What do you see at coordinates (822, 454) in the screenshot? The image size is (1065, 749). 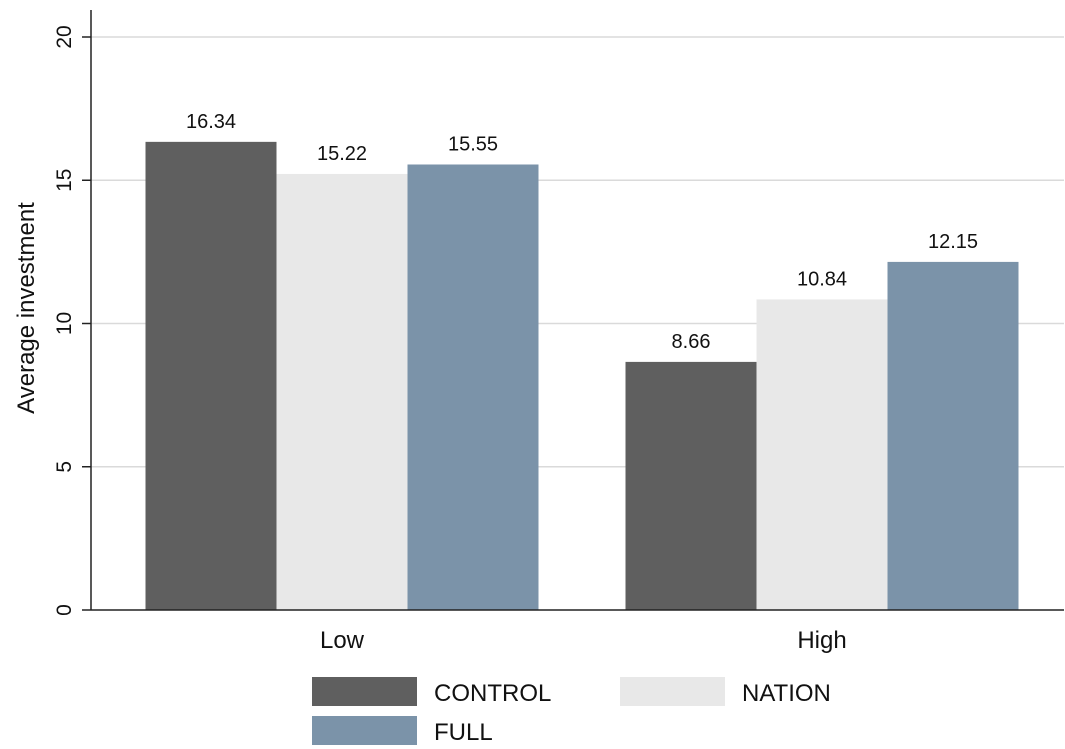 I see `bar-nation-high` at bounding box center [822, 454].